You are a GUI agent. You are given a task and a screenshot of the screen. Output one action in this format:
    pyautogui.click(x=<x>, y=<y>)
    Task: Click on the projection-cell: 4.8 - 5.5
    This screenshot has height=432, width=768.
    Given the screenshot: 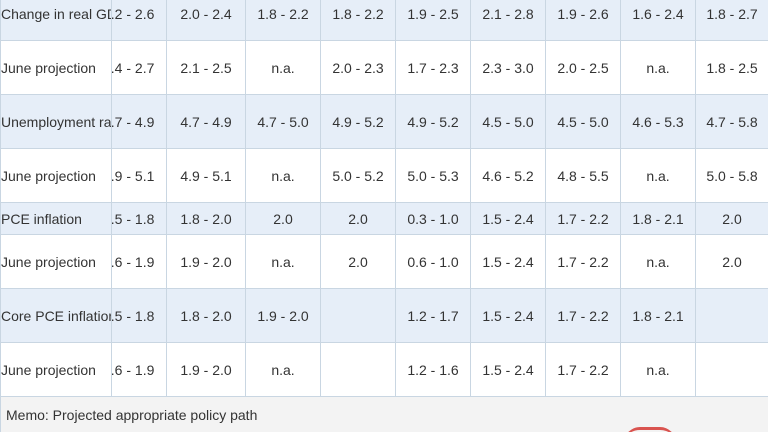 What is the action you would take?
    pyautogui.click(x=583, y=175)
    